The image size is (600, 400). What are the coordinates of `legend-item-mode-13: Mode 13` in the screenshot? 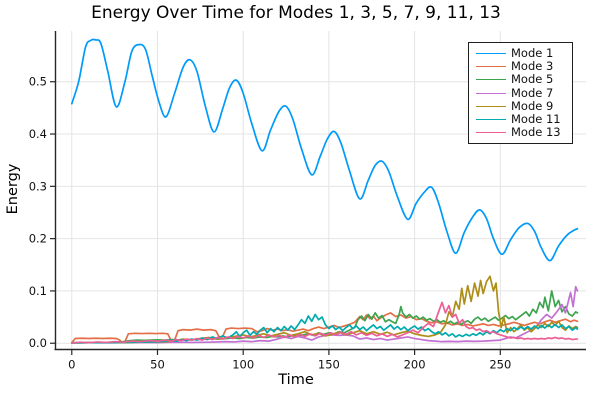 It's located at (522, 132).